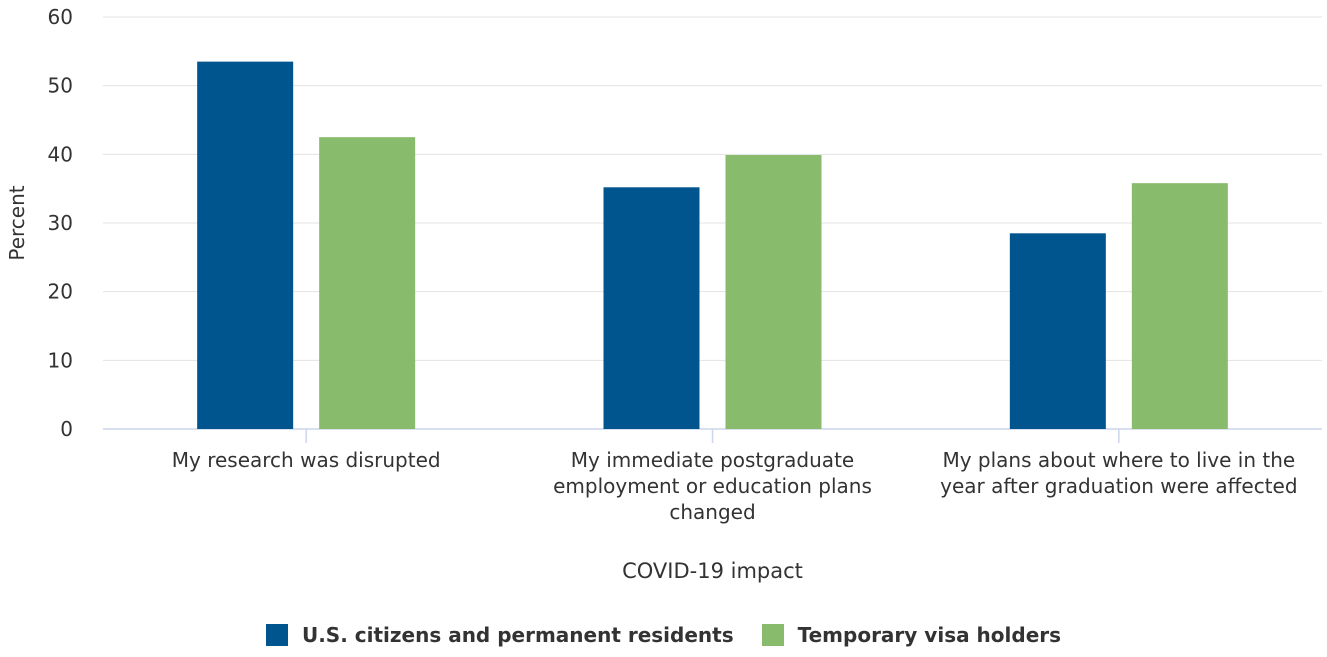  Describe the element at coordinates (772, 635) in the screenshot. I see `legend-swatch-visa-holders` at that location.